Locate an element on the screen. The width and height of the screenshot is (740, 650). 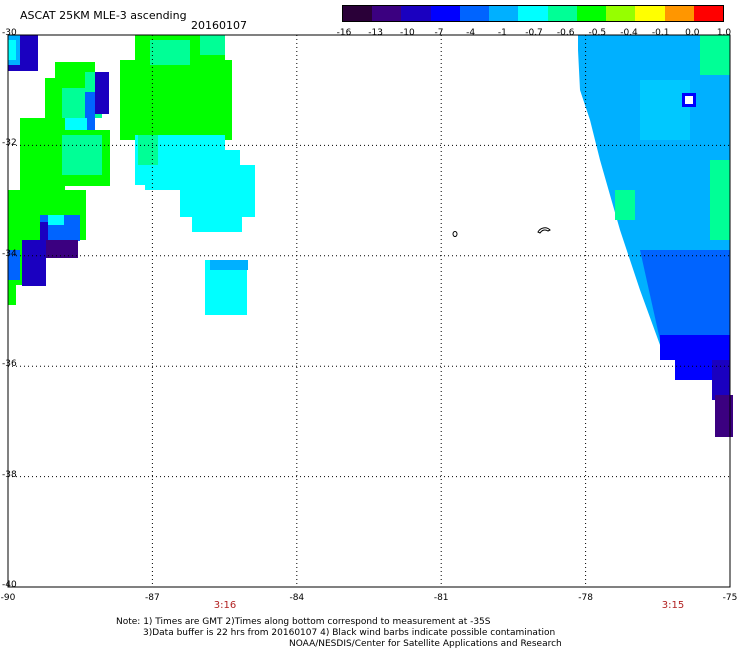
swath-cells-east is located at coordinates (655, 236).